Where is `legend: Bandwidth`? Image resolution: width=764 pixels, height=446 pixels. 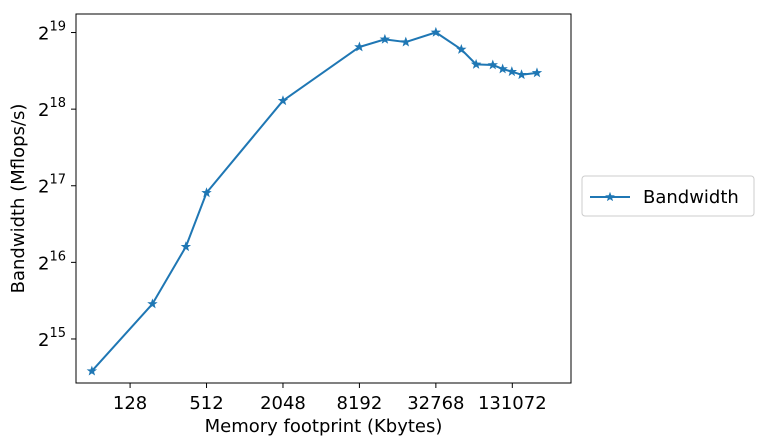
legend: Bandwidth is located at coordinates (668, 196).